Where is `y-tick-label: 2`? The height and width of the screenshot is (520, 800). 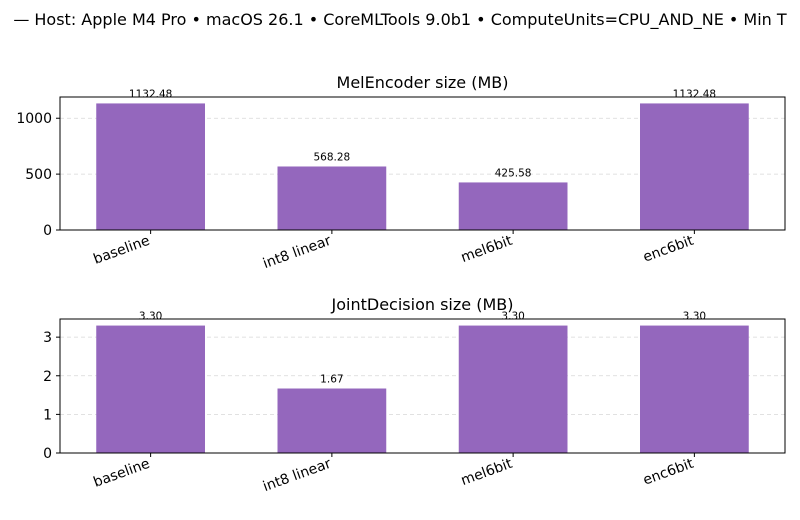
y-tick-label: 2 is located at coordinates (47, 377).